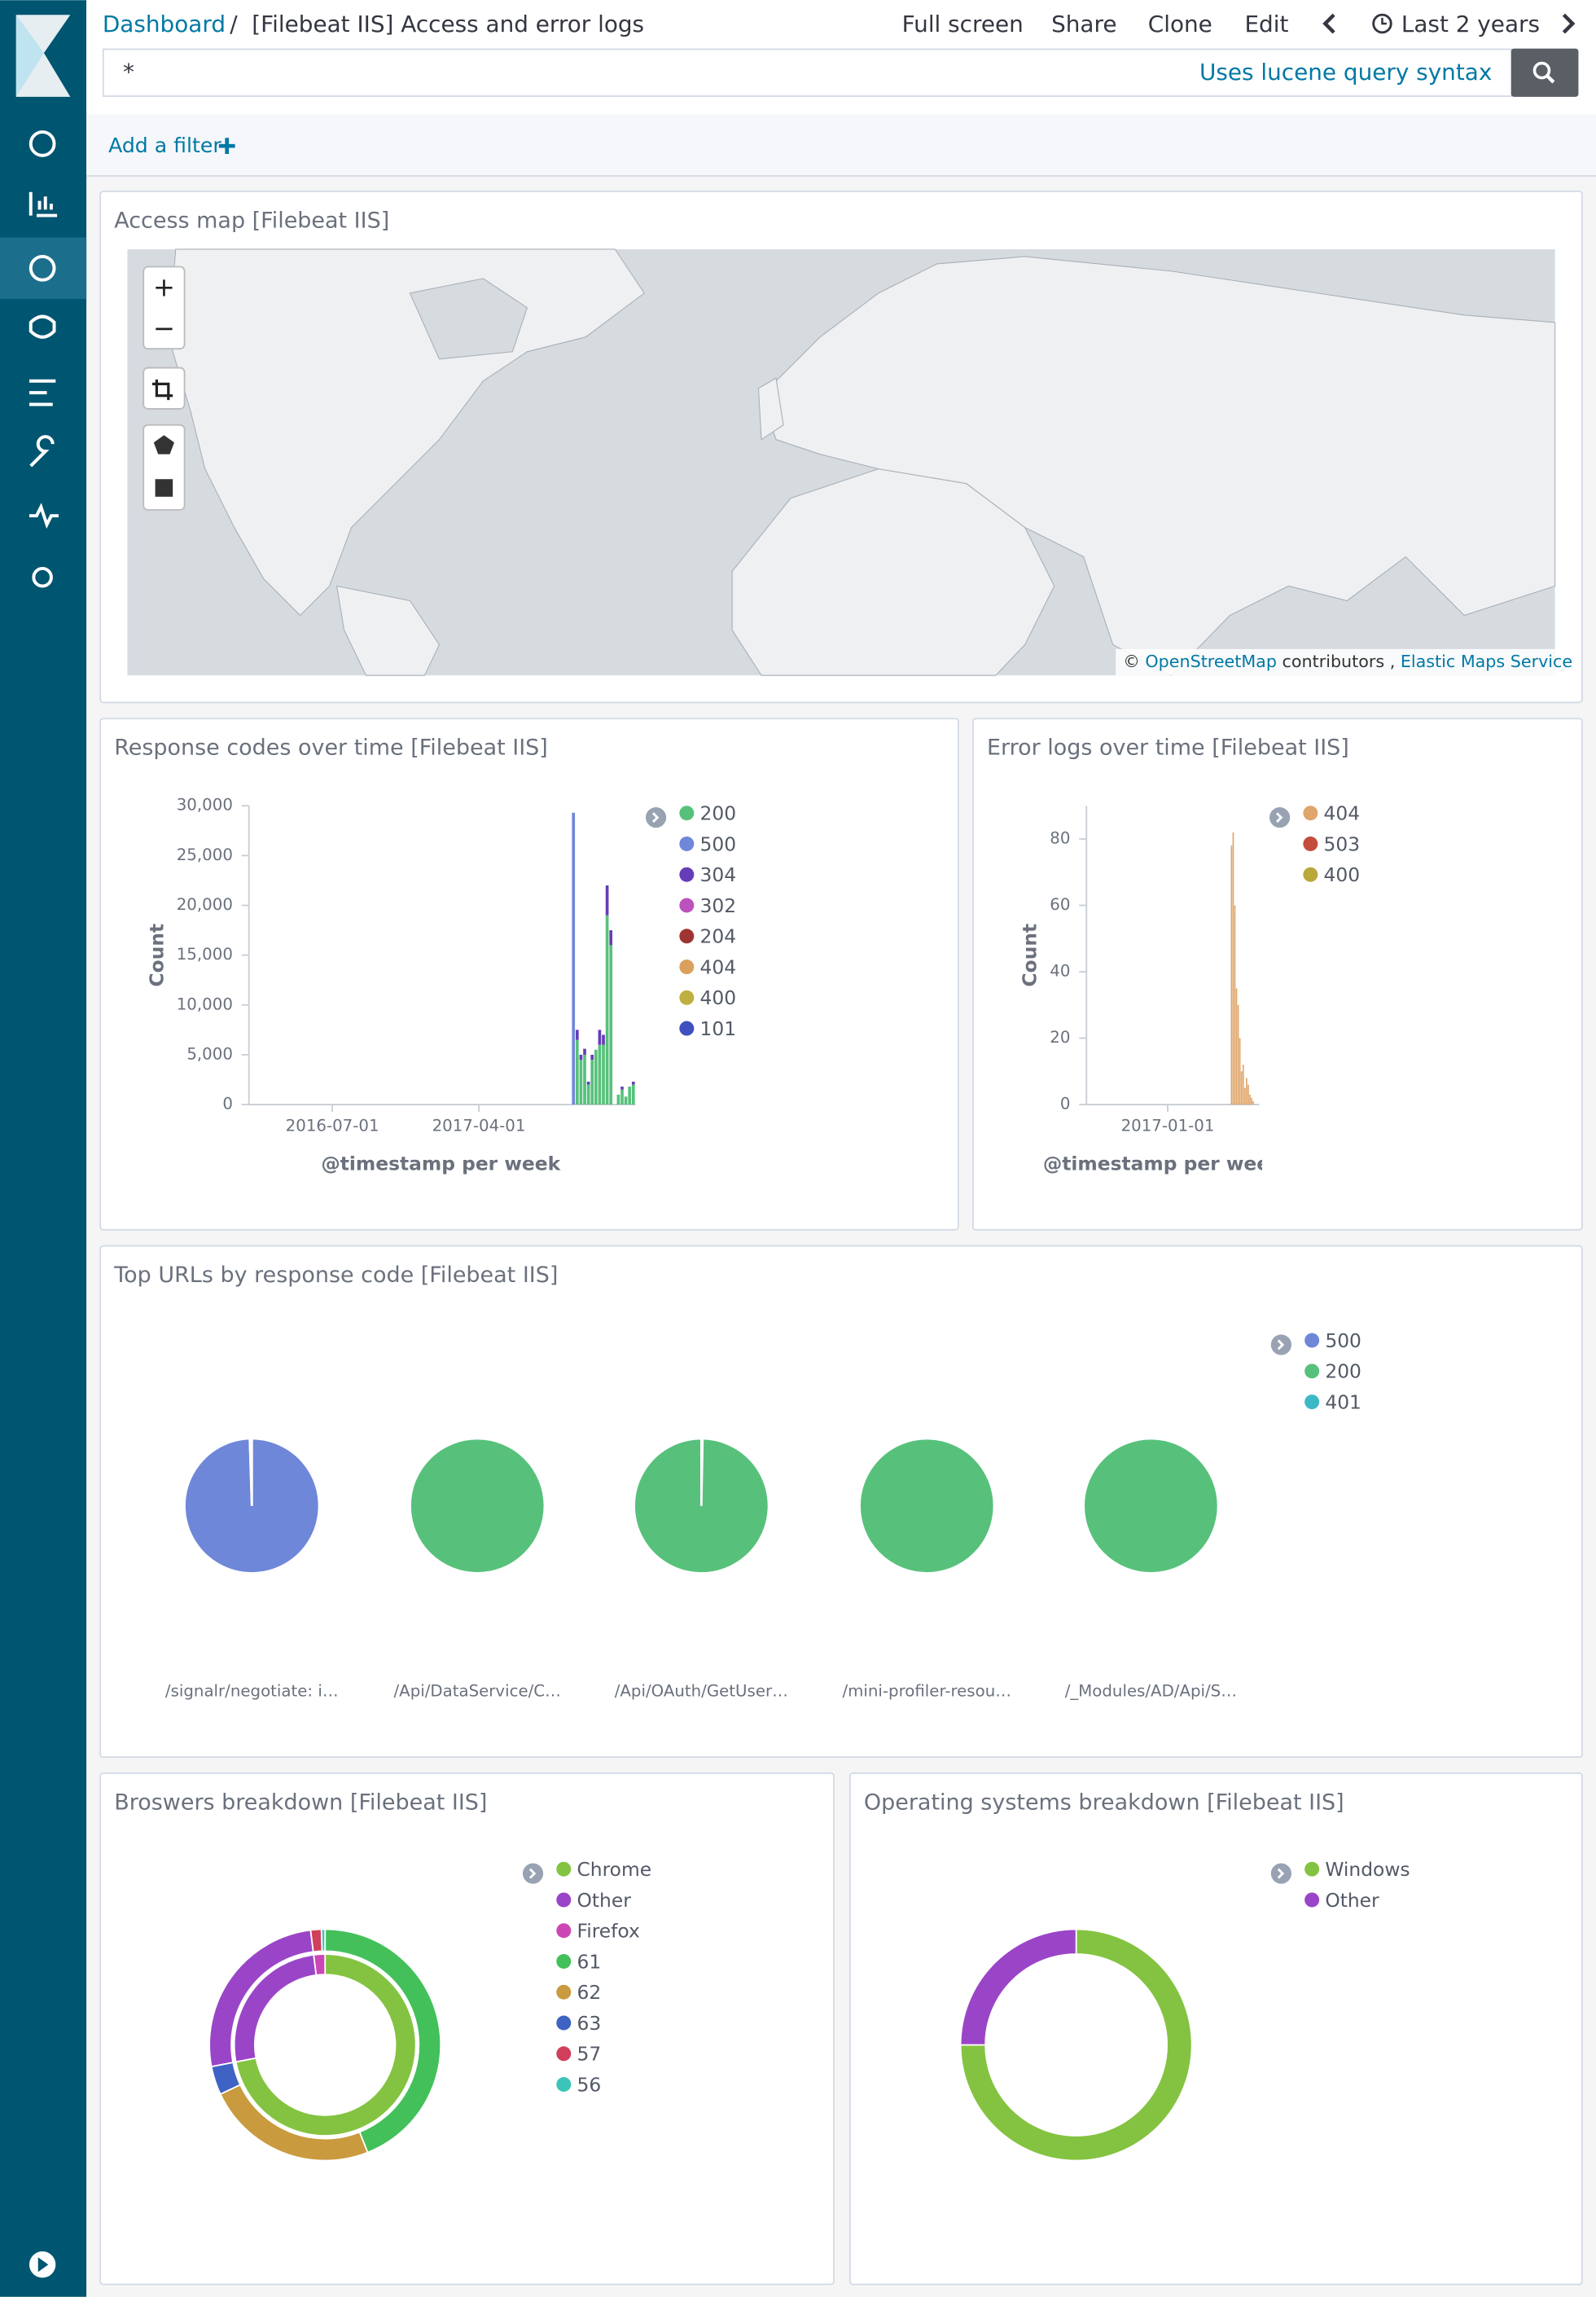  I want to click on panel-title: Broswers breakdown [Filebeat IIS], so click(300, 1802).